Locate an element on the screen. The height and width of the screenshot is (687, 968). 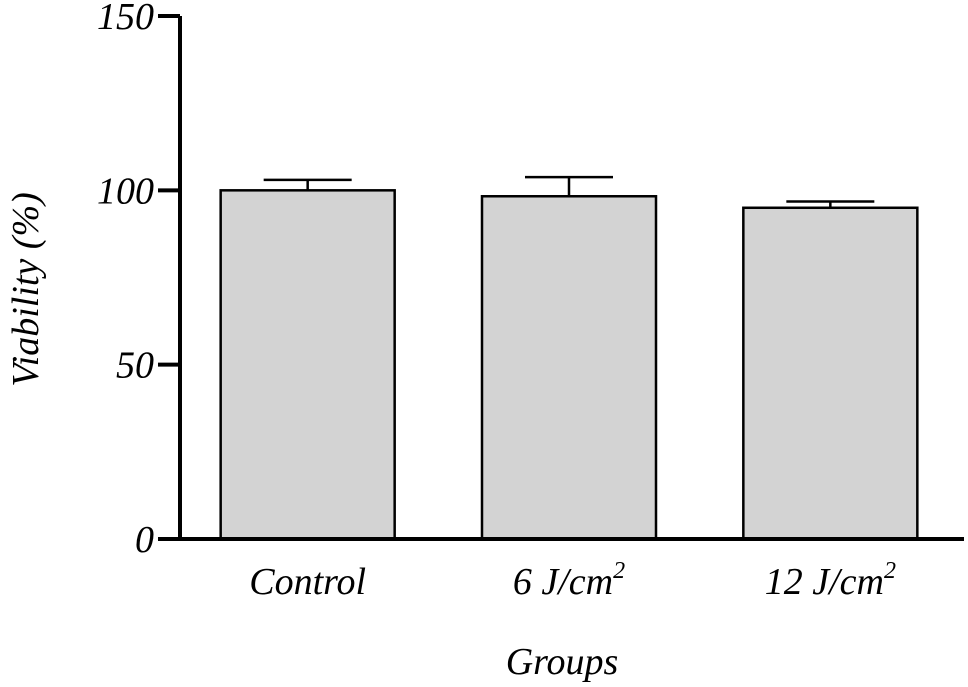
x-tick-label: 6 J/cm2 is located at coordinates (569, 580).